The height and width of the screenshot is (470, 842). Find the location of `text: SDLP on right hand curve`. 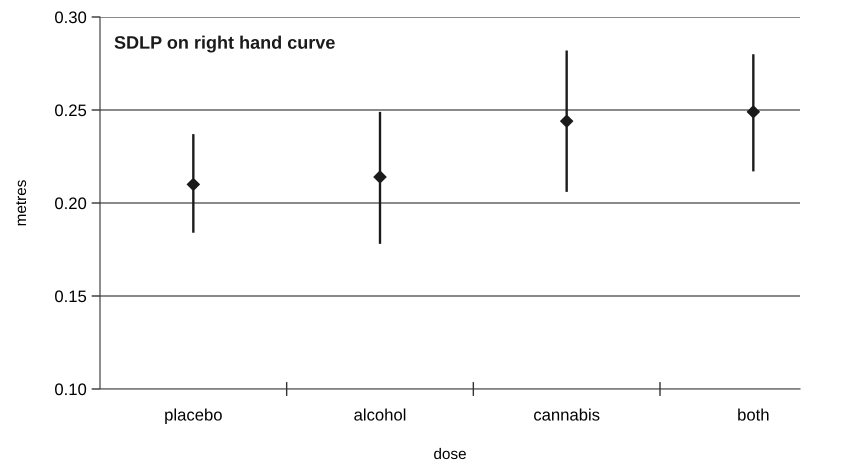

text: SDLP on right hand curve is located at coordinates (224, 44).